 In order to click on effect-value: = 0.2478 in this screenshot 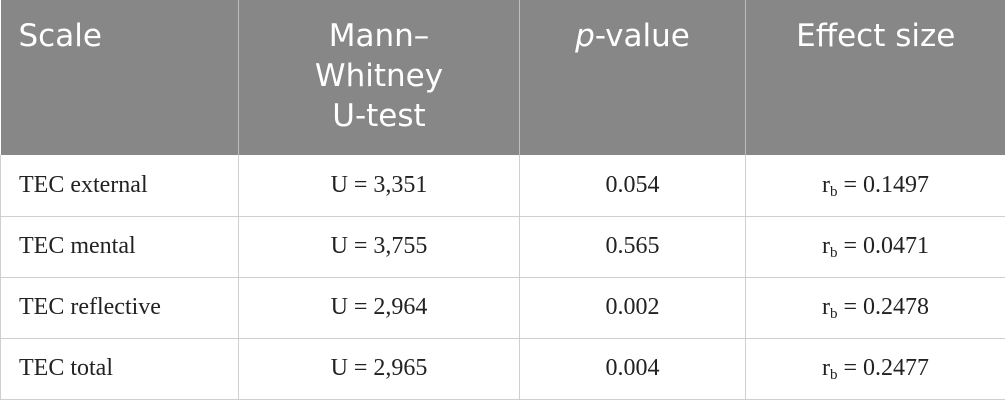, I will do `click(883, 307)`.